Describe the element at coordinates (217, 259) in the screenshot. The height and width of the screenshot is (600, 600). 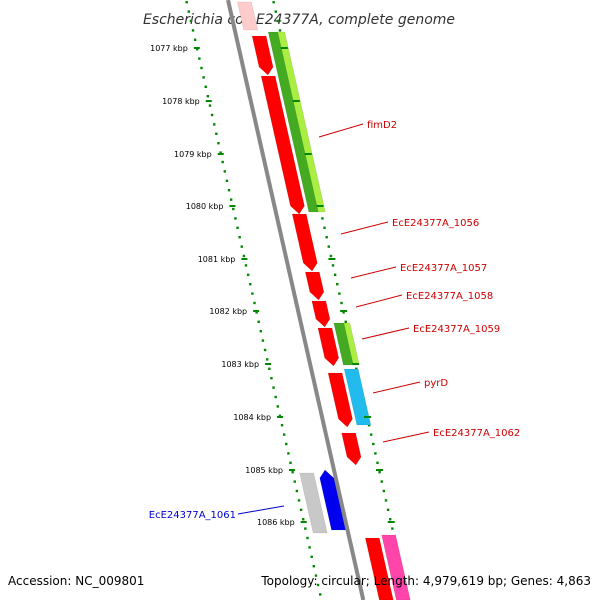
I see `ruler-tick-label: 1081 kbp` at that location.